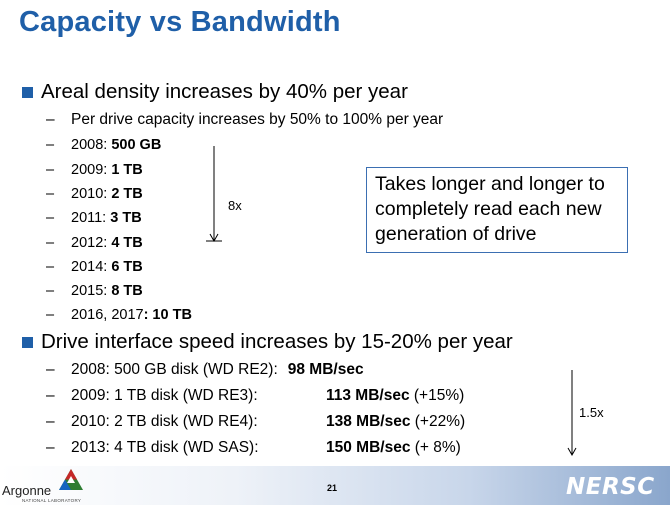 The image size is (670, 505). What do you see at coordinates (368, 395) in the screenshot?
I see `sub-item-value: 113 MB/sec` at bounding box center [368, 395].